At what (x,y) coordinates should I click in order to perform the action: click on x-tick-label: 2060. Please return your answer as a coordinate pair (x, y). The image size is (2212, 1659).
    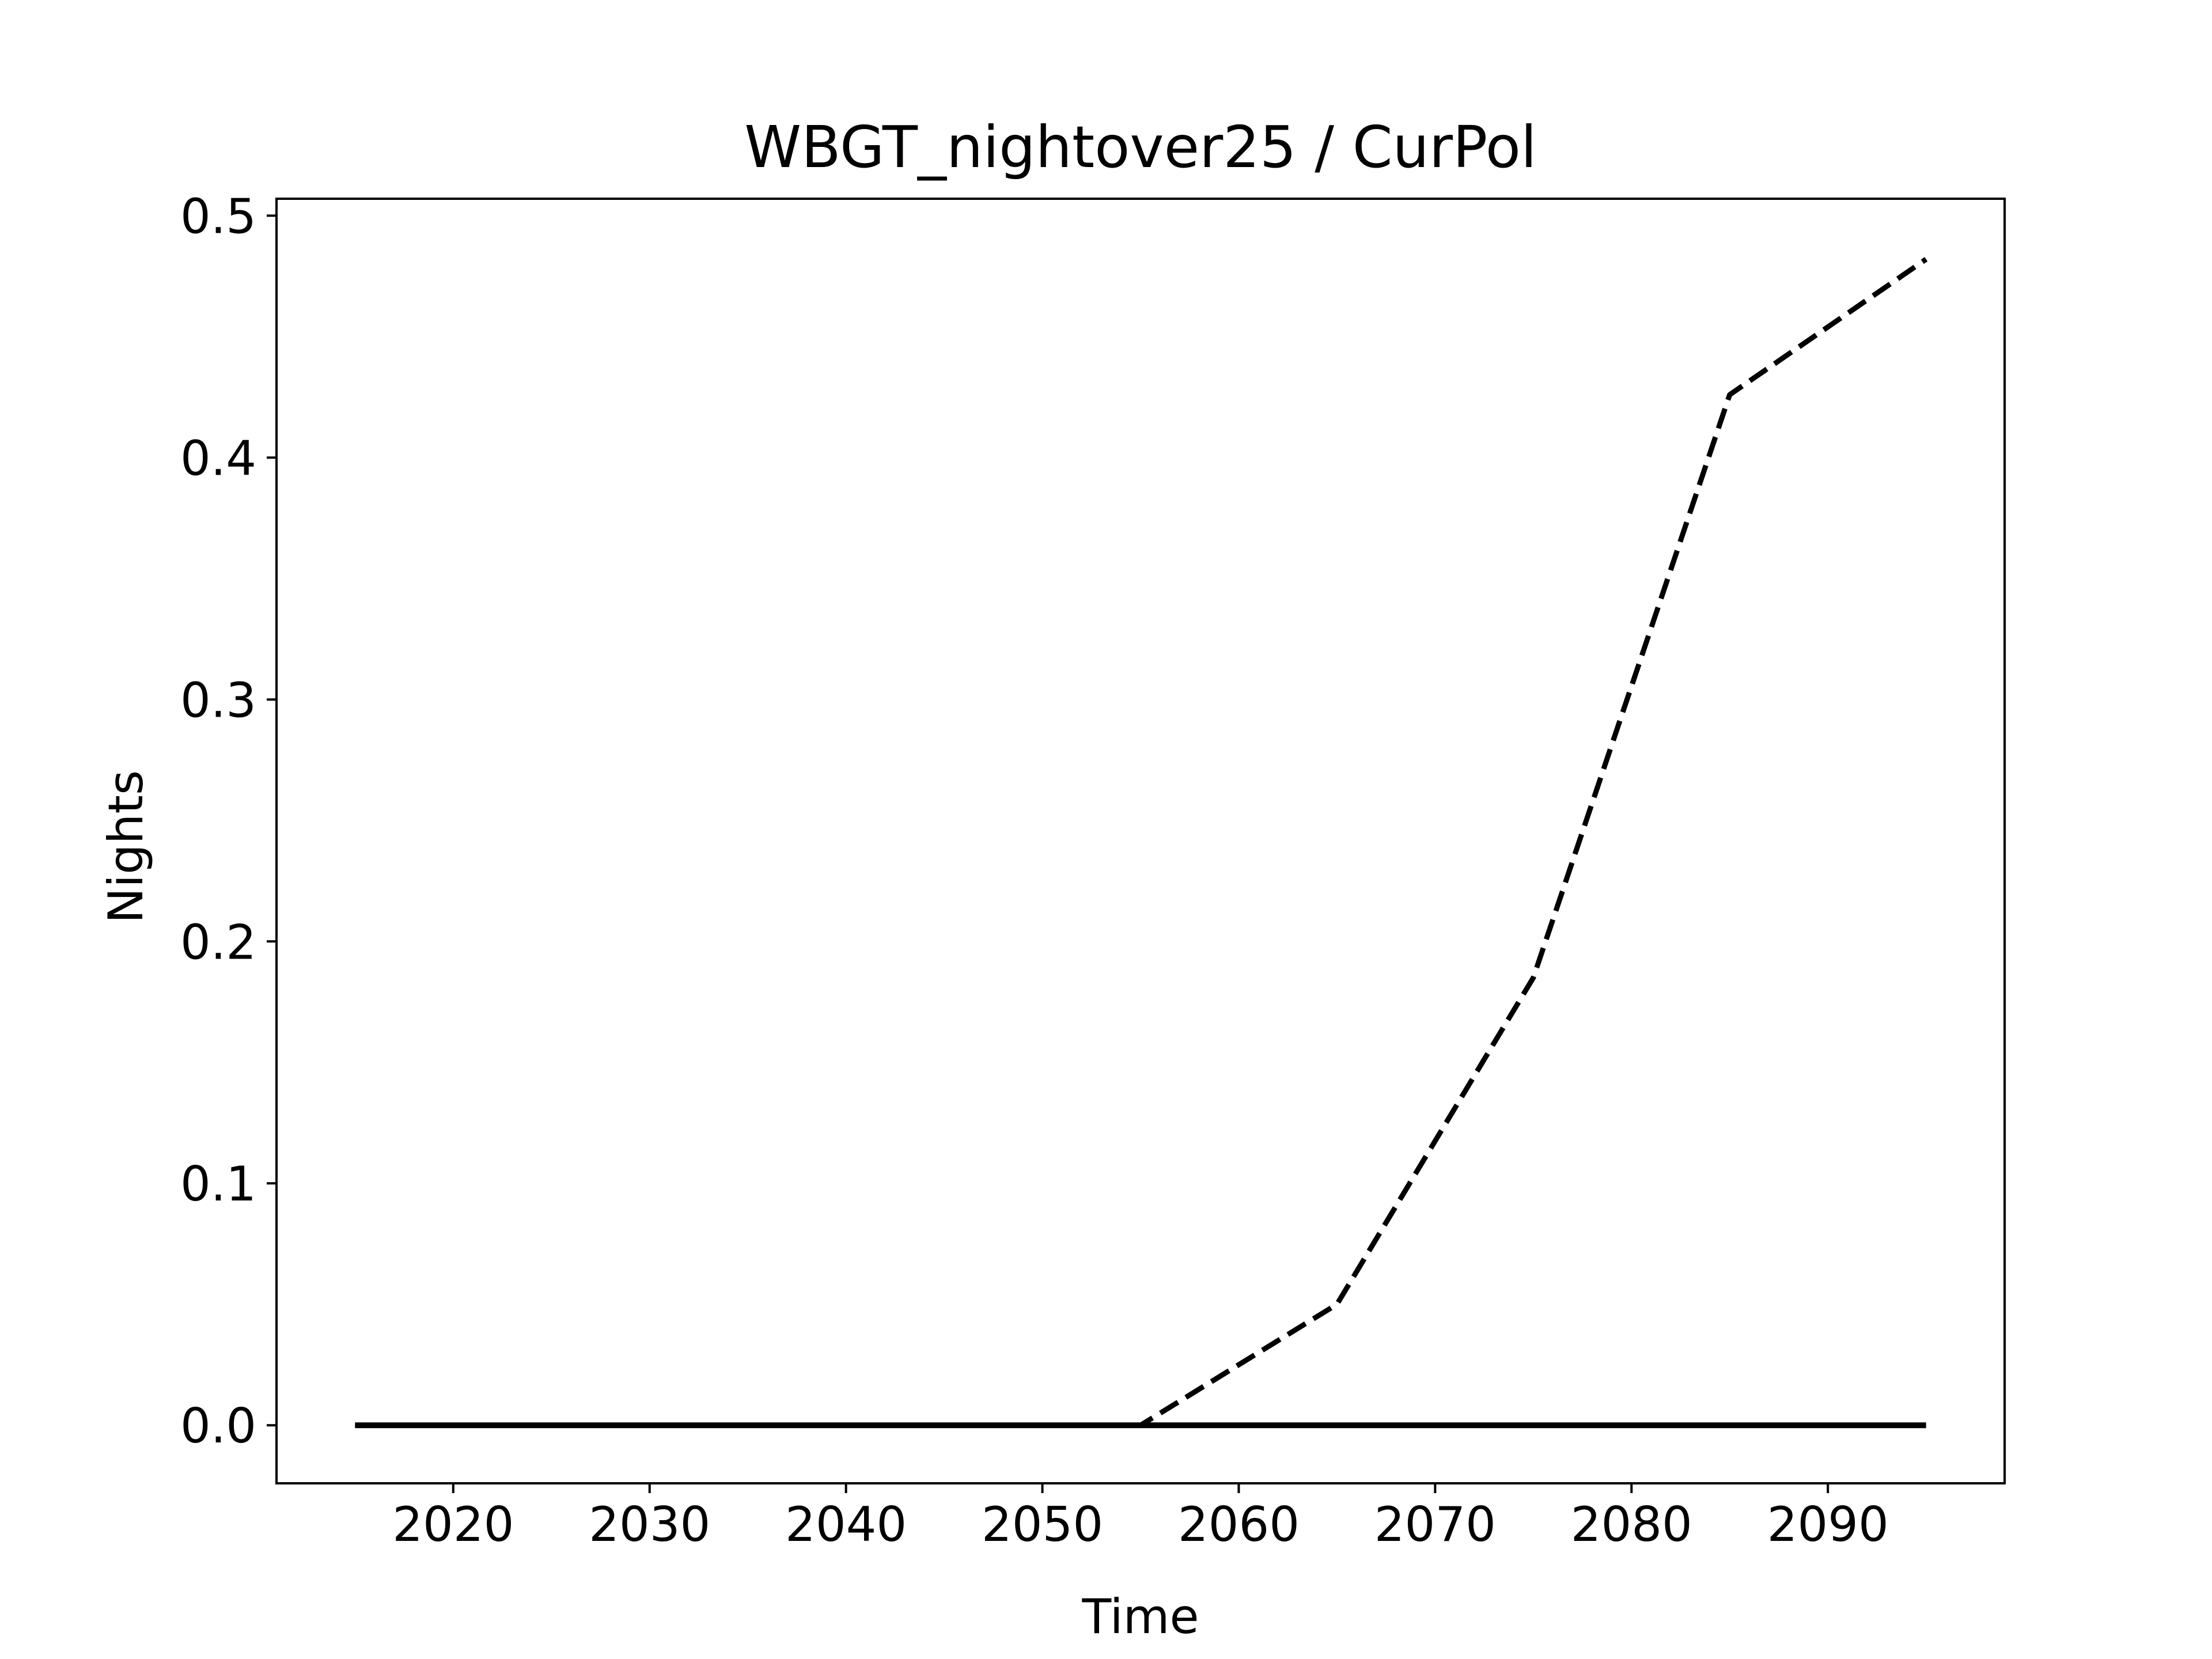
    Looking at the image, I should click on (1239, 1524).